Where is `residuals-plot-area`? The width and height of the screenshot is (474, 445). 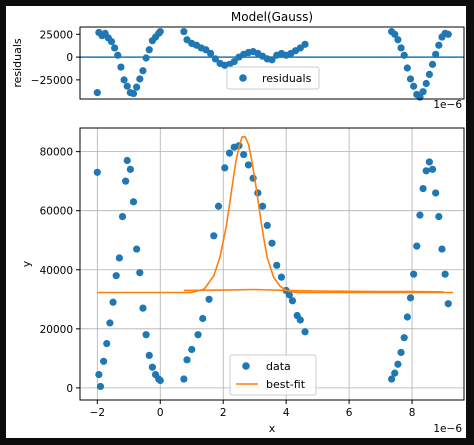 residuals-plot-area is located at coordinates (272, 64).